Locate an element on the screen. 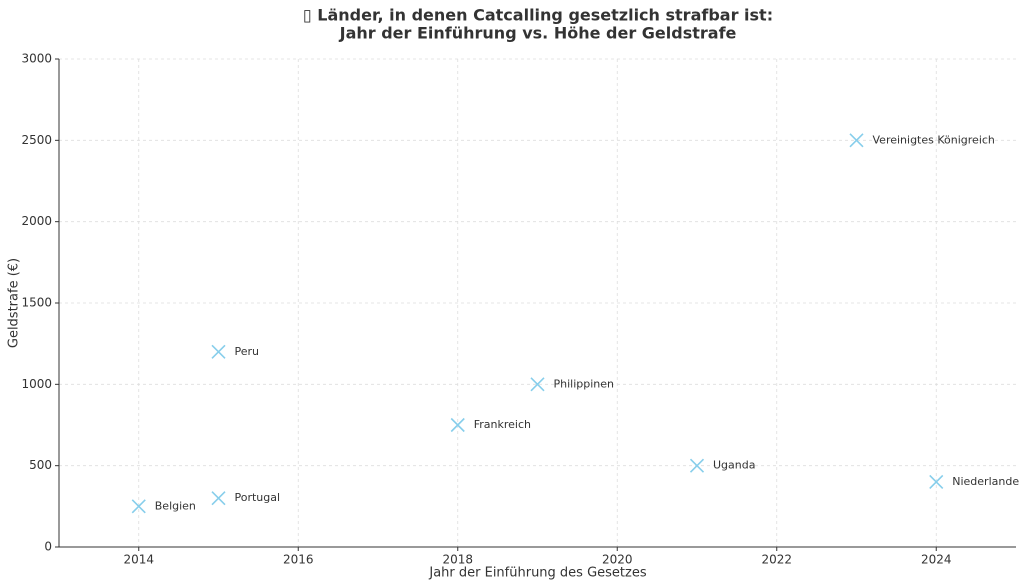 The height and width of the screenshot is (587, 1024). point-label: Peru is located at coordinates (247, 351).